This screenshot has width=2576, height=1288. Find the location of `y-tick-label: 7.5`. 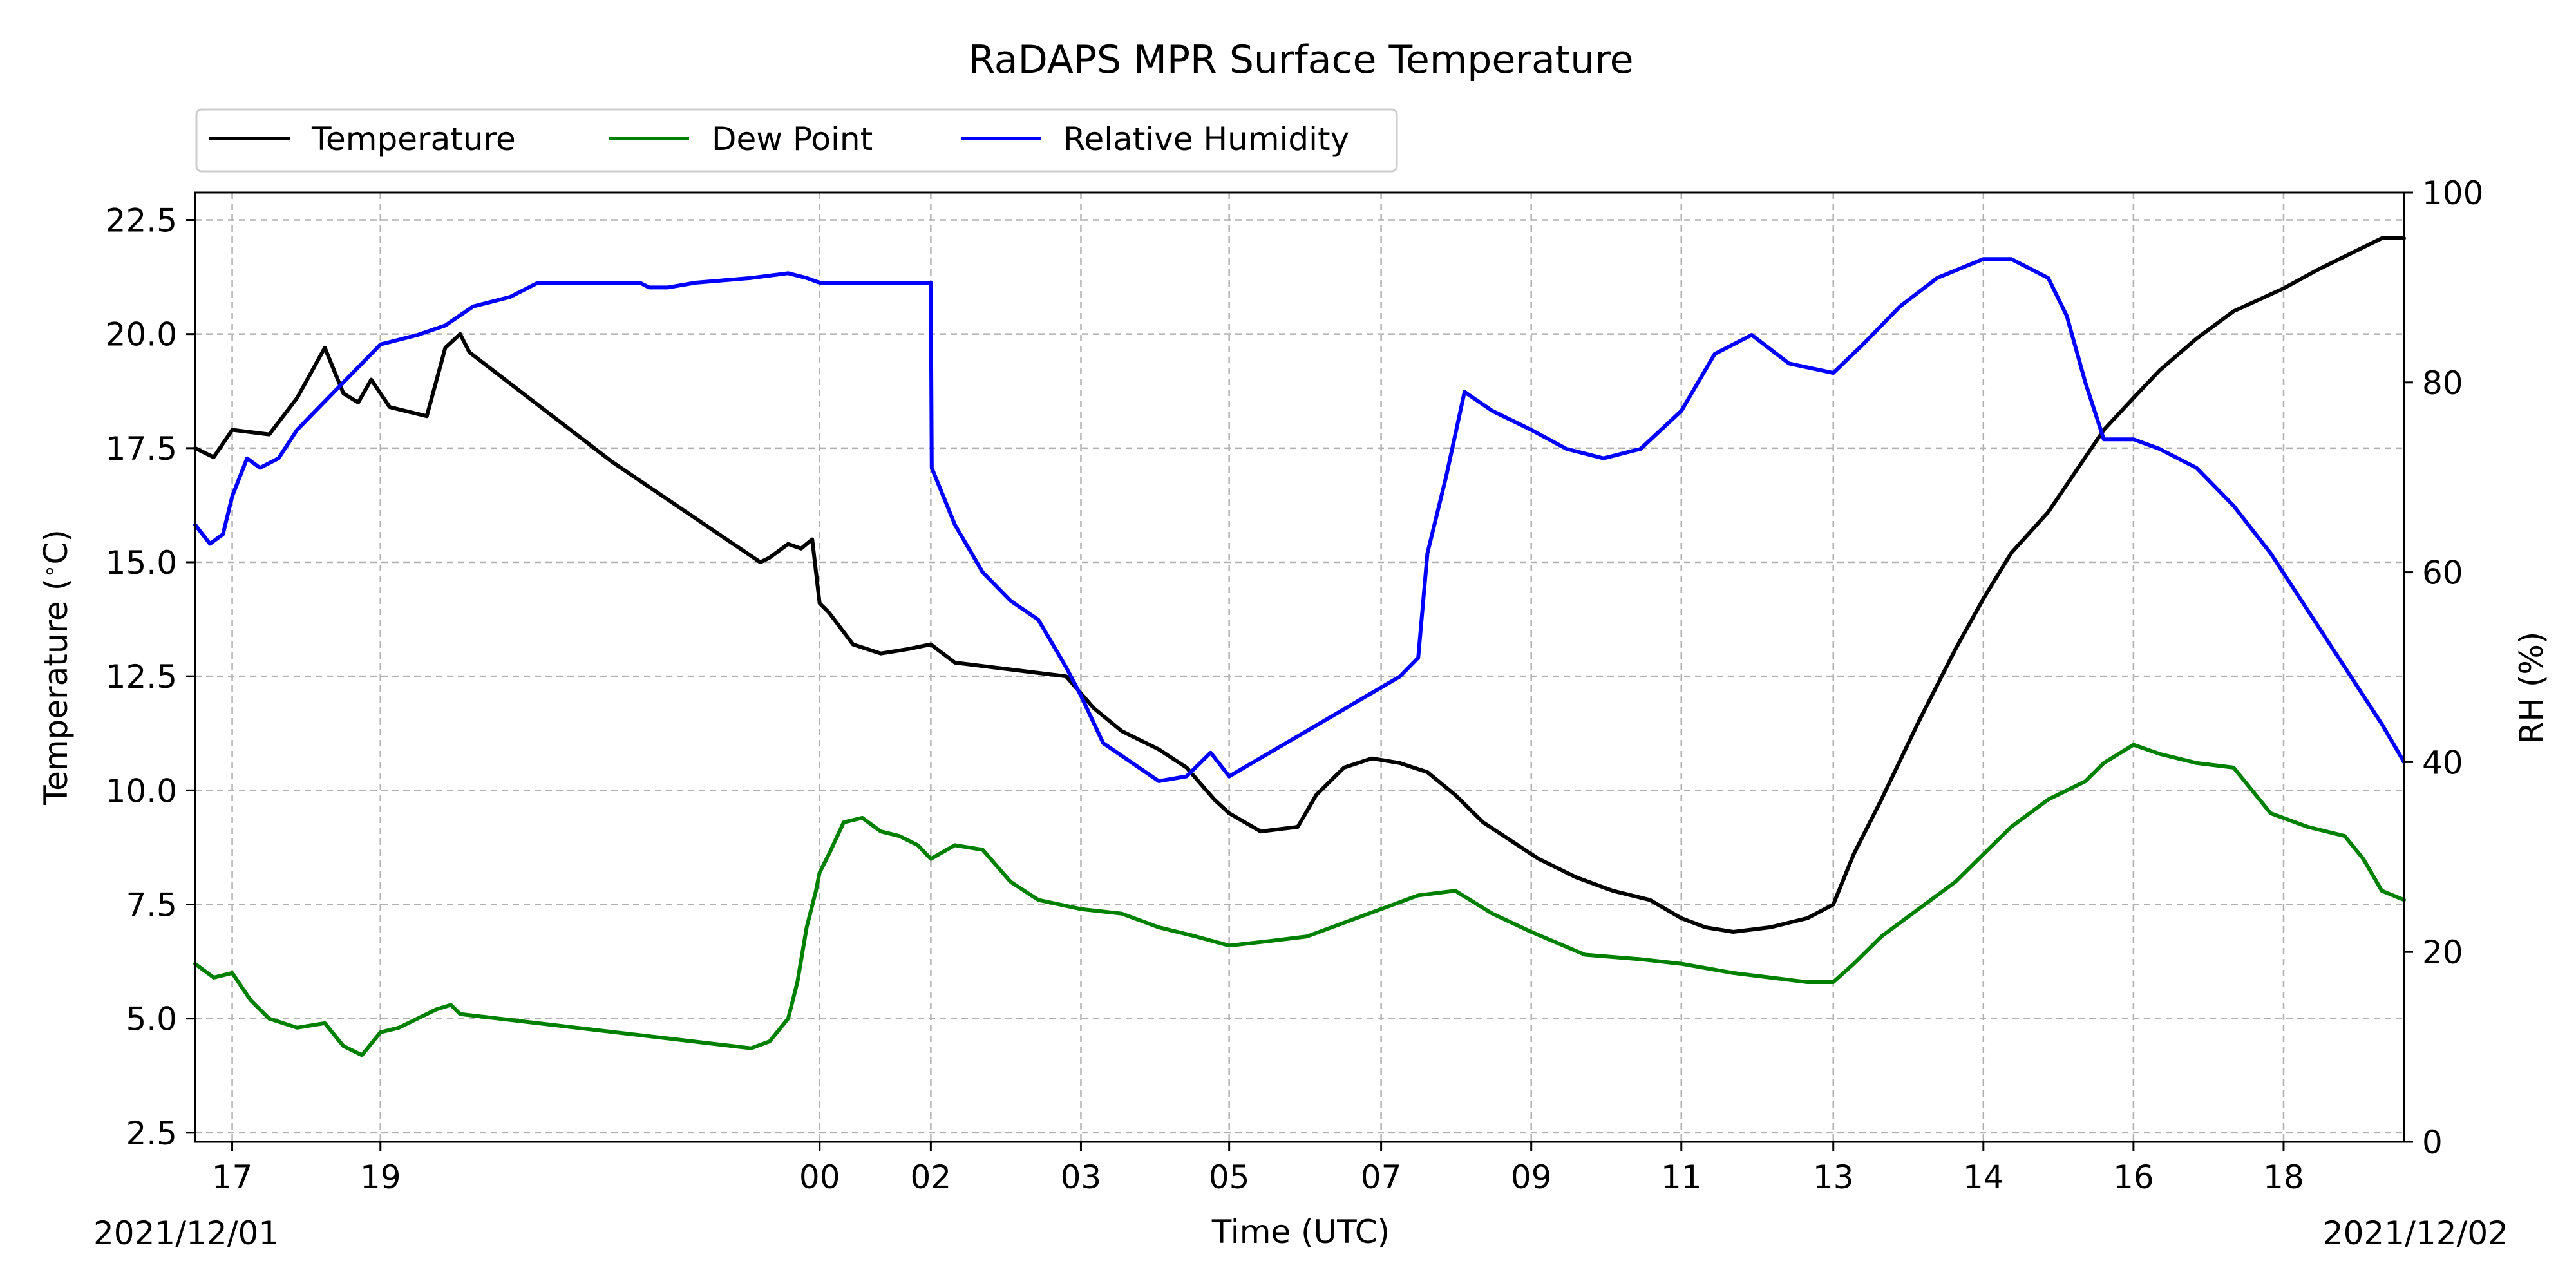

y-tick-label: 7.5 is located at coordinates (151, 906).